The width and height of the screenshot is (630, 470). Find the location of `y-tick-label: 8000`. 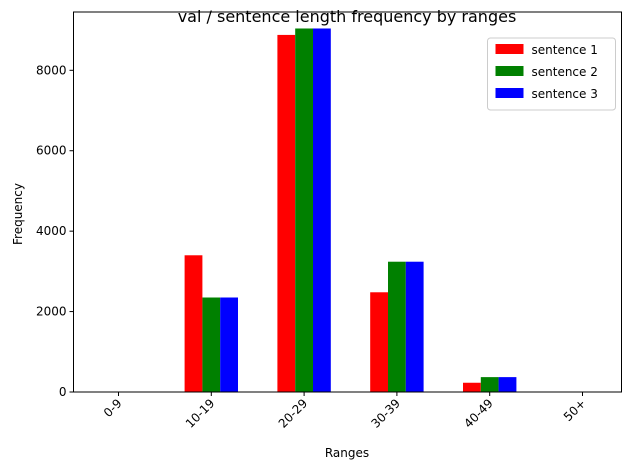

y-tick-label: 8000 is located at coordinates (51, 70).